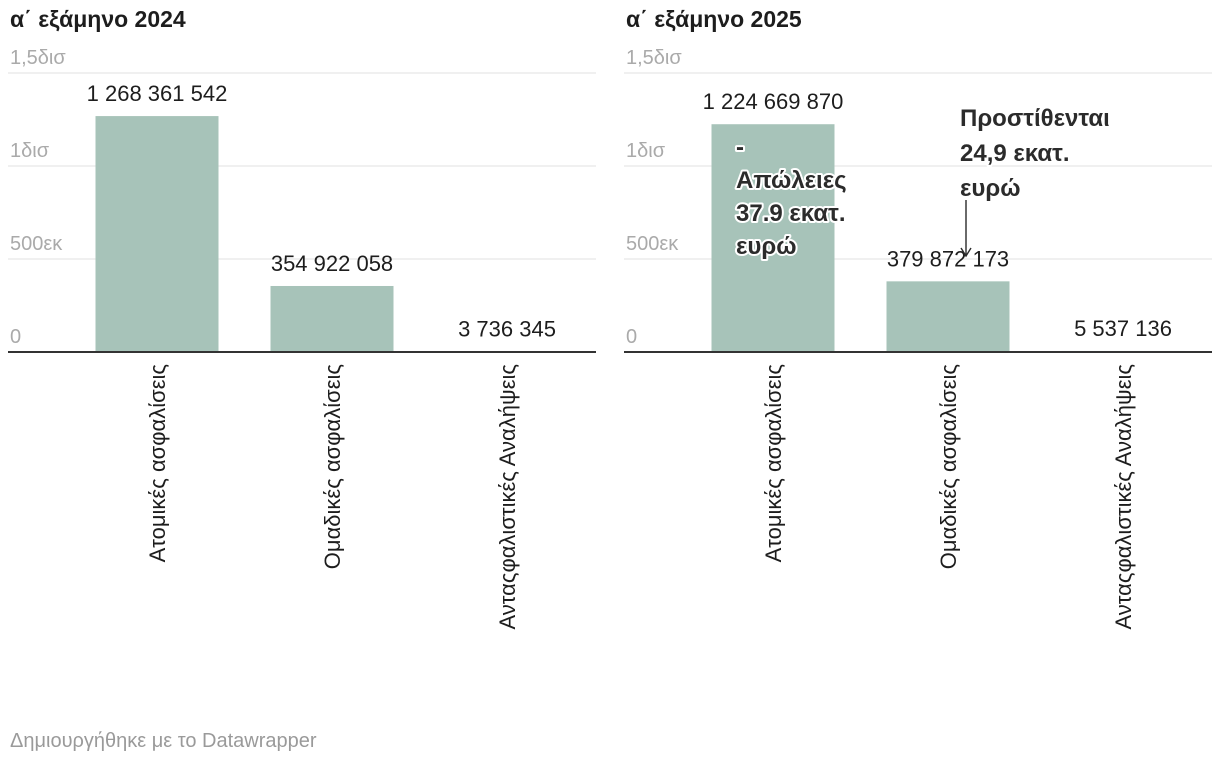  Describe the element at coordinates (791, 213) in the screenshot. I see `annotation-text: 37.9 εκατ.` at that location.